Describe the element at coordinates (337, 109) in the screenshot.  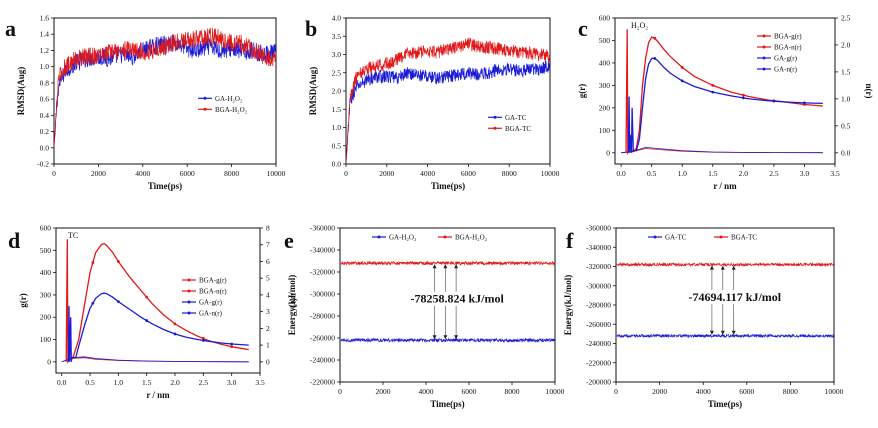
I see `y-tick-label: 1.5` at that location.